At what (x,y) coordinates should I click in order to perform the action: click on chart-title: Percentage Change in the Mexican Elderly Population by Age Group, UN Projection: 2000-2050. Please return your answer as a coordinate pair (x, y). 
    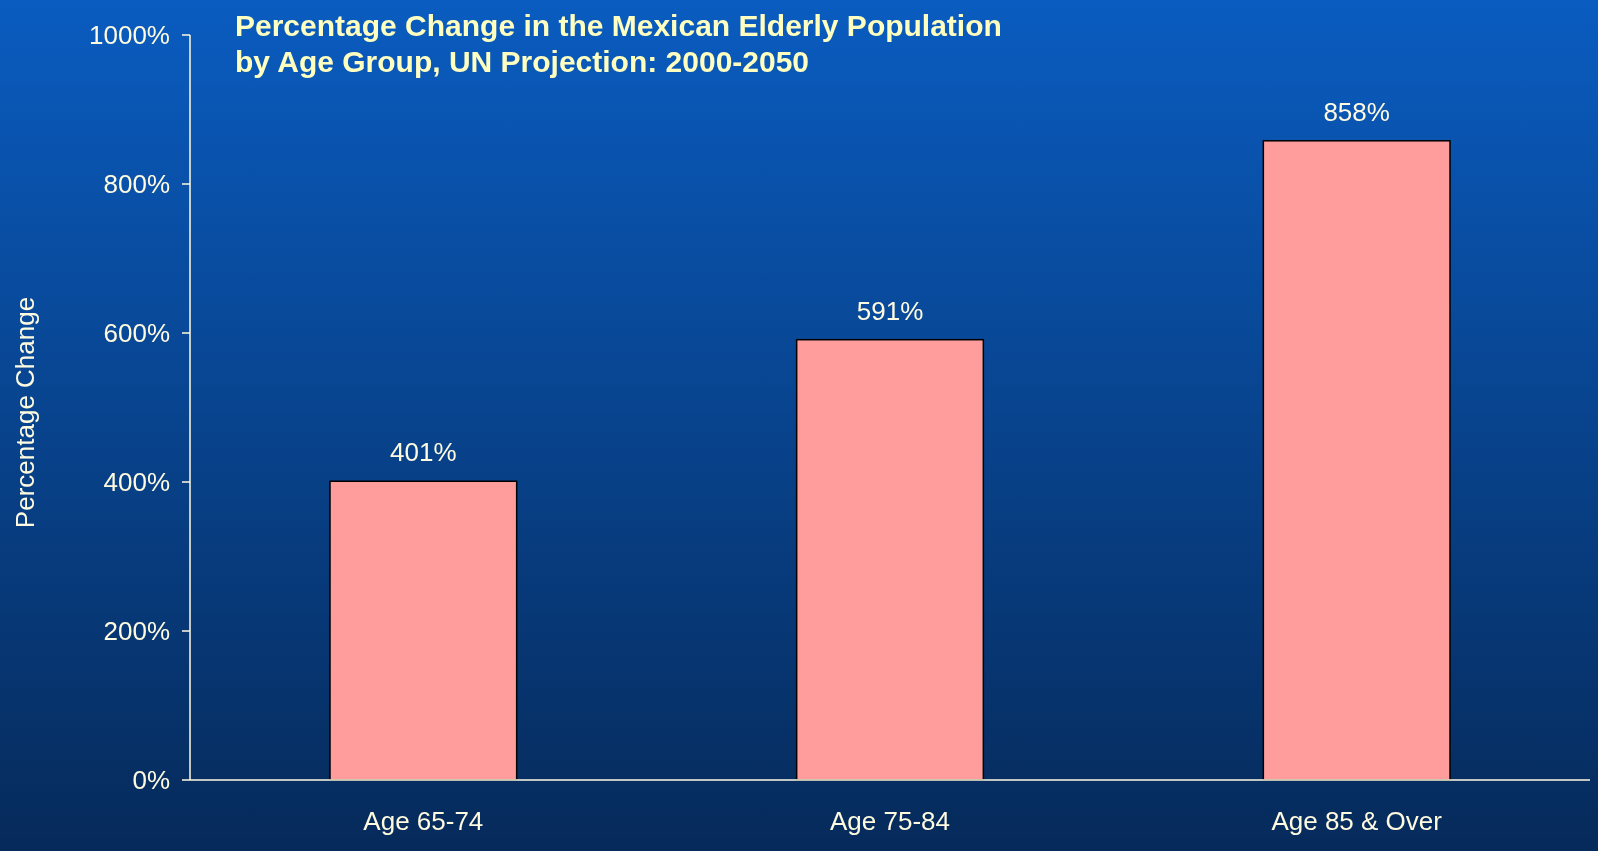
    Looking at the image, I should click on (618, 43).